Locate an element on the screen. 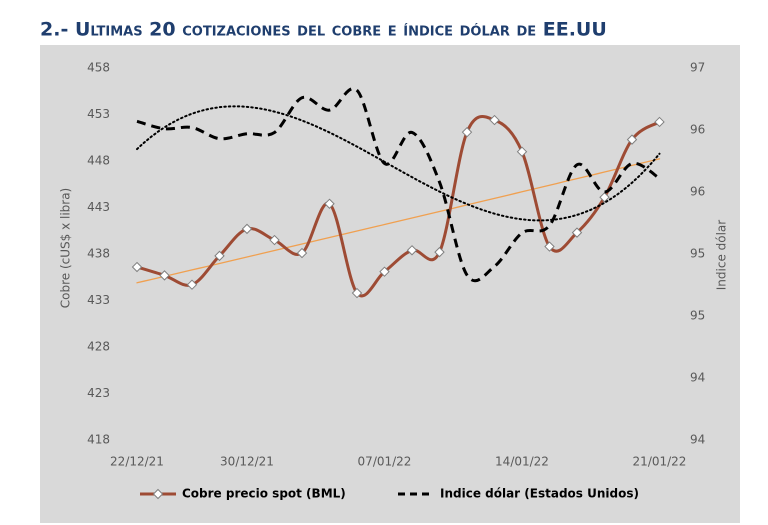 This screenshot has width=768, height=525. y-tick-label: 423 is located at coordinates (98, 393).